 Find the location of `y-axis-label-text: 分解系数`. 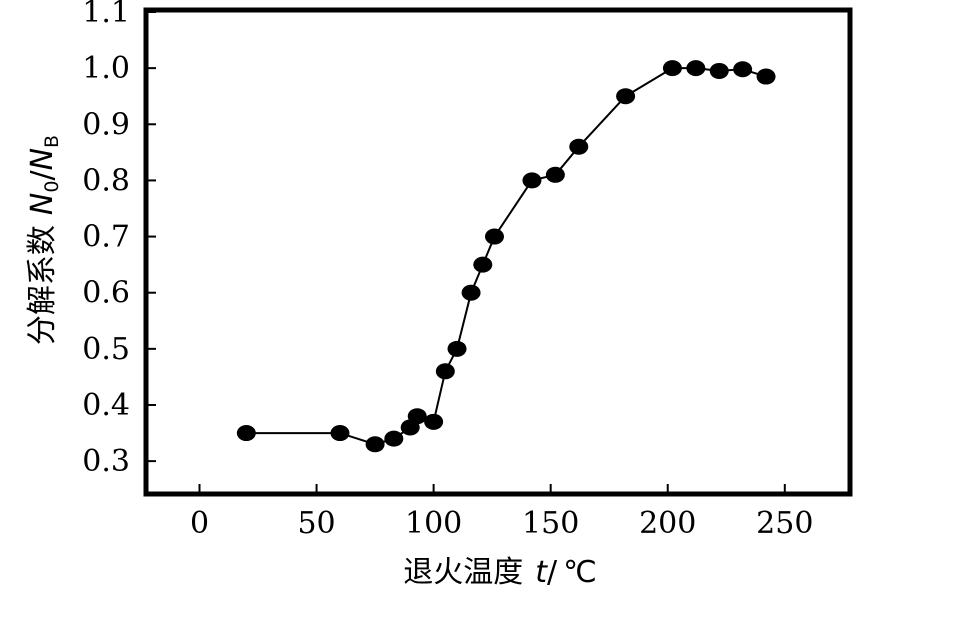

y-axis-label-text: 分解系数 is located at coordinates (42, 285).